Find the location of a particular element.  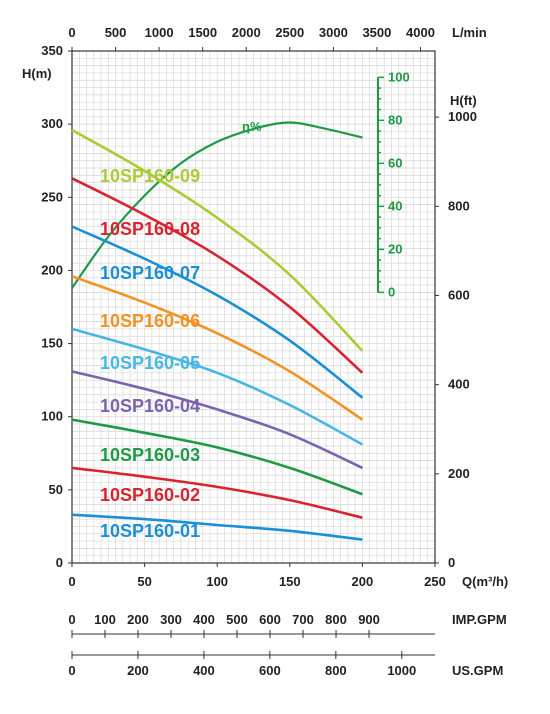

right-tick-label: 0 is located at coordinates (451, 562).